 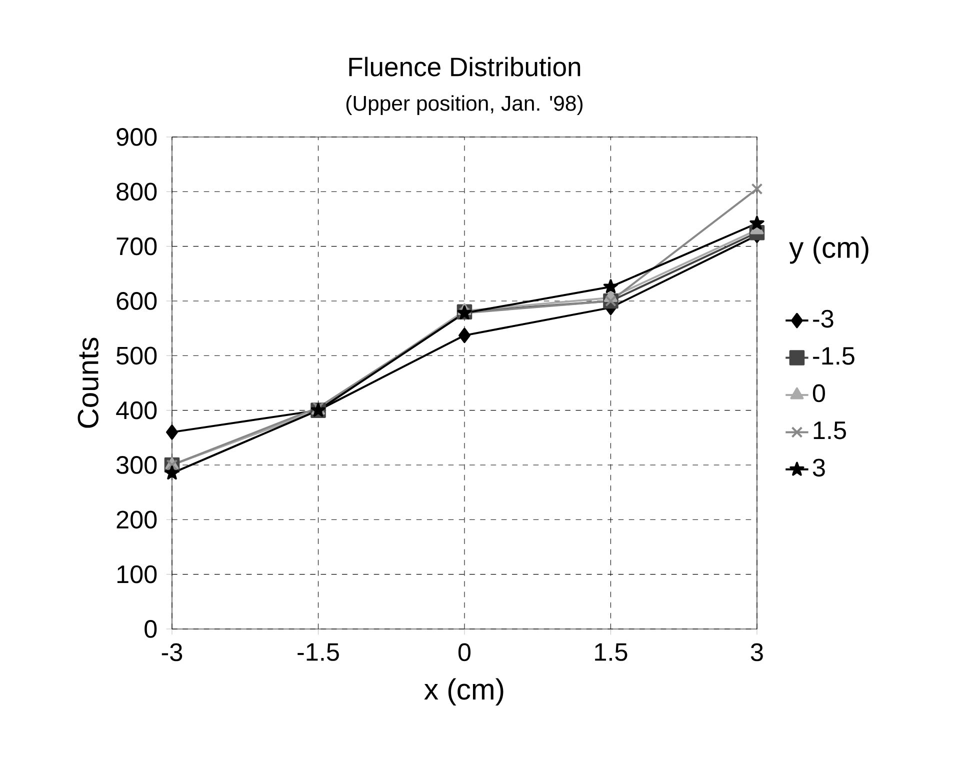 I want to click on x-tick-label: -1.5, so click(x=318, y=652).